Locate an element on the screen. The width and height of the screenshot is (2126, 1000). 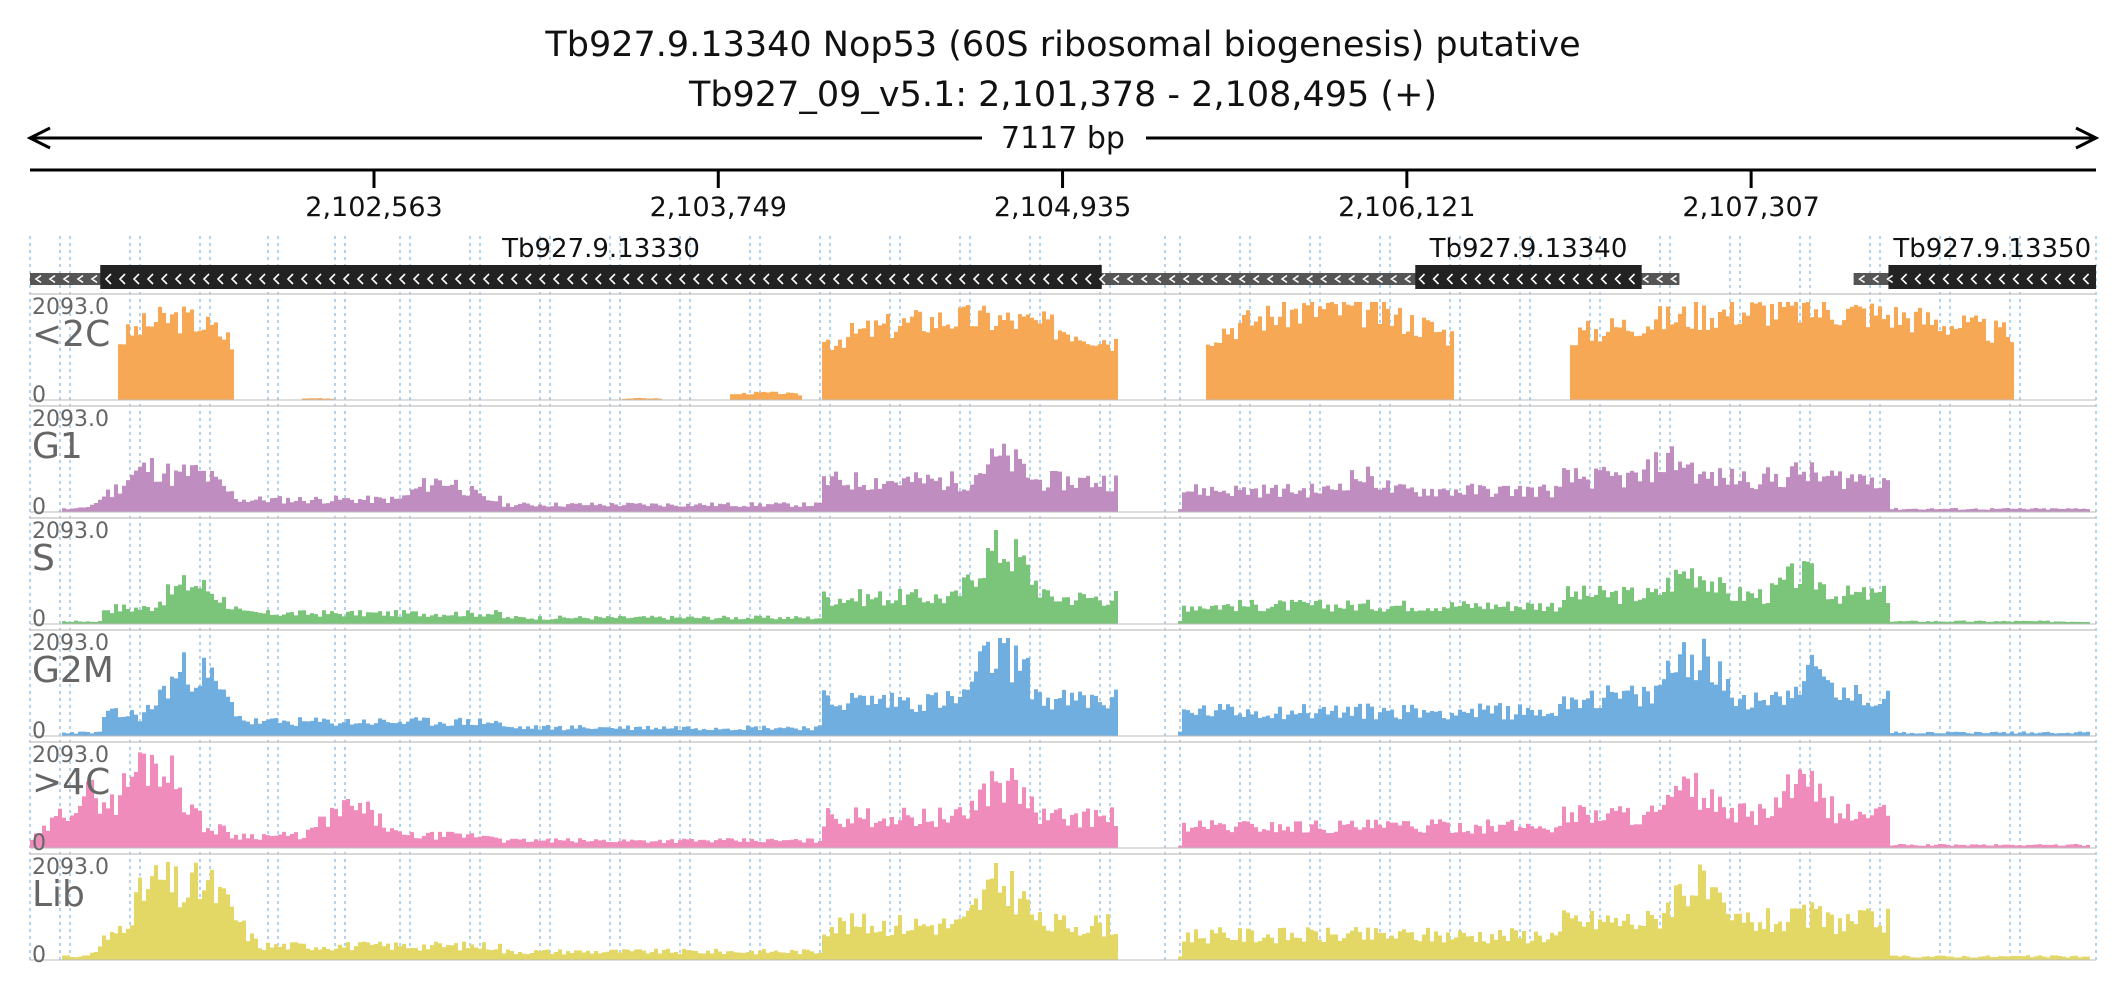
coverage-track: 2093.0>4C 0 is located at coordinates (1064, 798).